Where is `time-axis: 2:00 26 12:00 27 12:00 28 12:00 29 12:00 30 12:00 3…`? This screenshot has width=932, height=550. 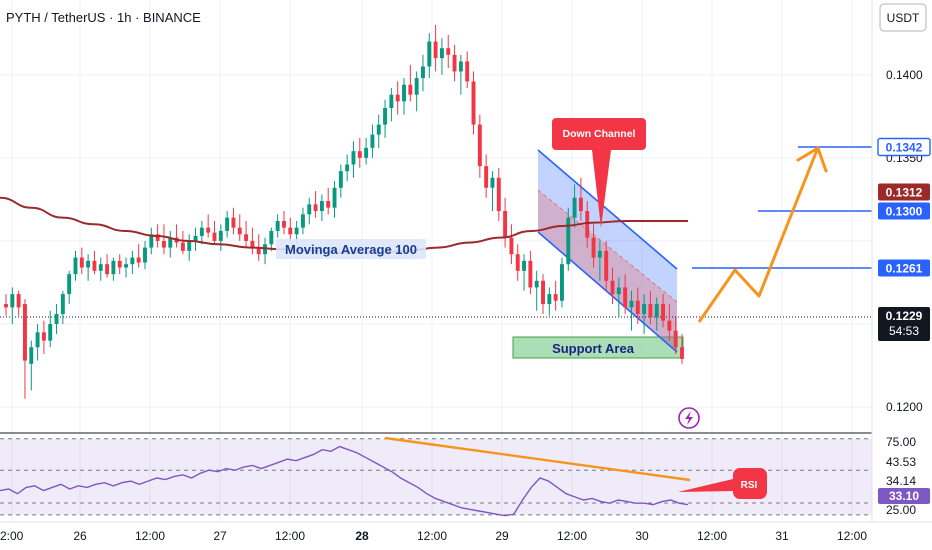
time-axis: 2:00 26 12:00 27 12:00 28 12:00 29 12:00 30 12:00 3… is located at coordinates (466, 532).